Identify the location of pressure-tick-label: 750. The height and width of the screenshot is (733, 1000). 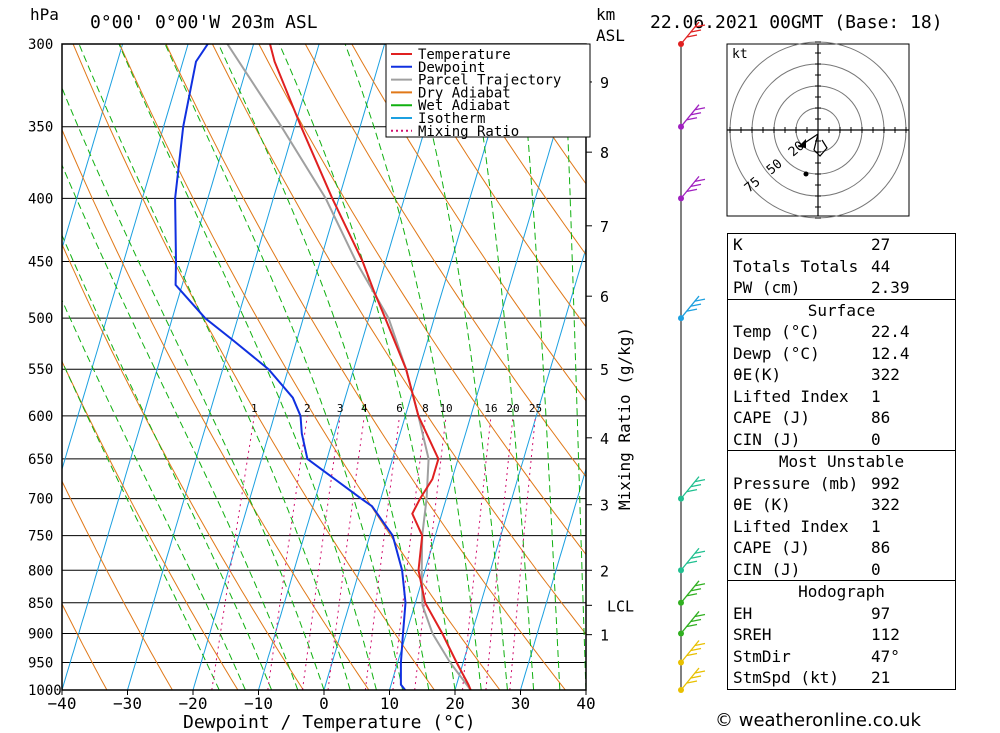
(40, 537).